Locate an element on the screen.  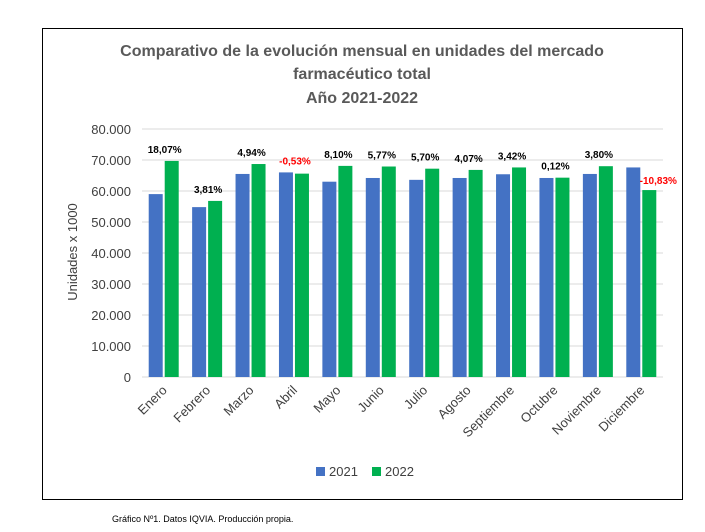
data-label: 3,42% is located at coordinates (512, 156).